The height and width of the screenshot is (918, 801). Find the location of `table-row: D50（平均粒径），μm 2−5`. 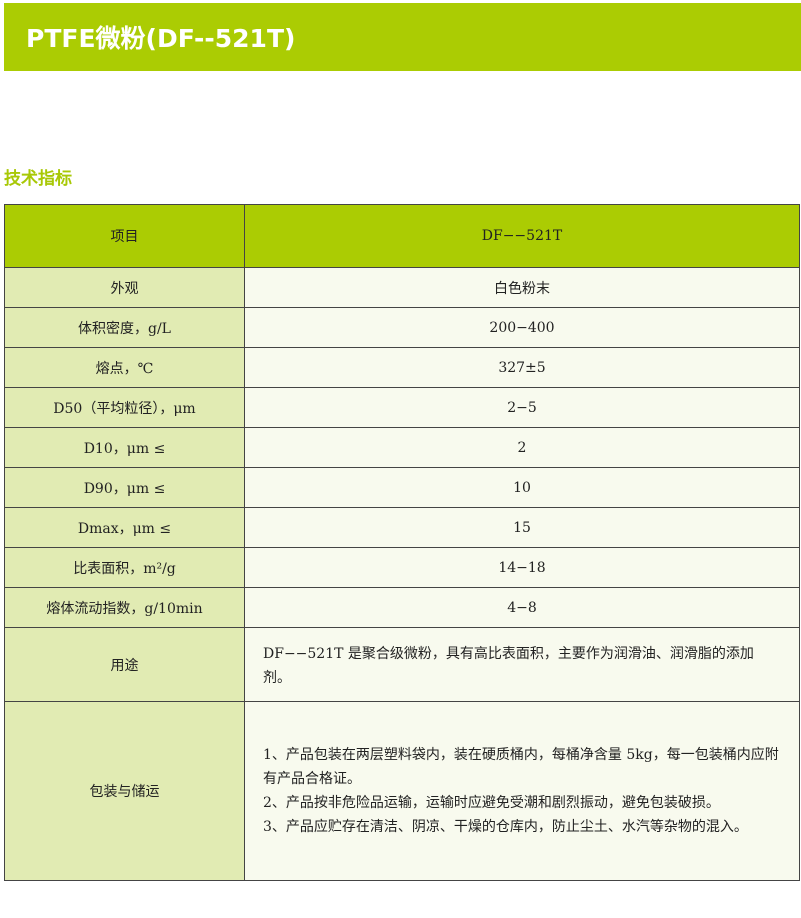

table-row: D50（平均粒径），μm 2−5 is located at coordinates (402, 407).